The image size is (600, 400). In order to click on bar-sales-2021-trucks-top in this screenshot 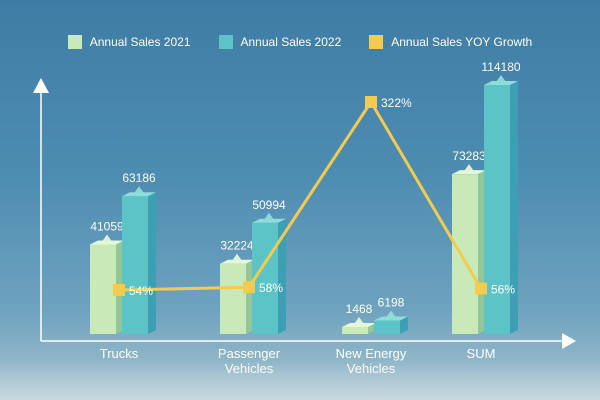, I will do `click(107, 242)`.